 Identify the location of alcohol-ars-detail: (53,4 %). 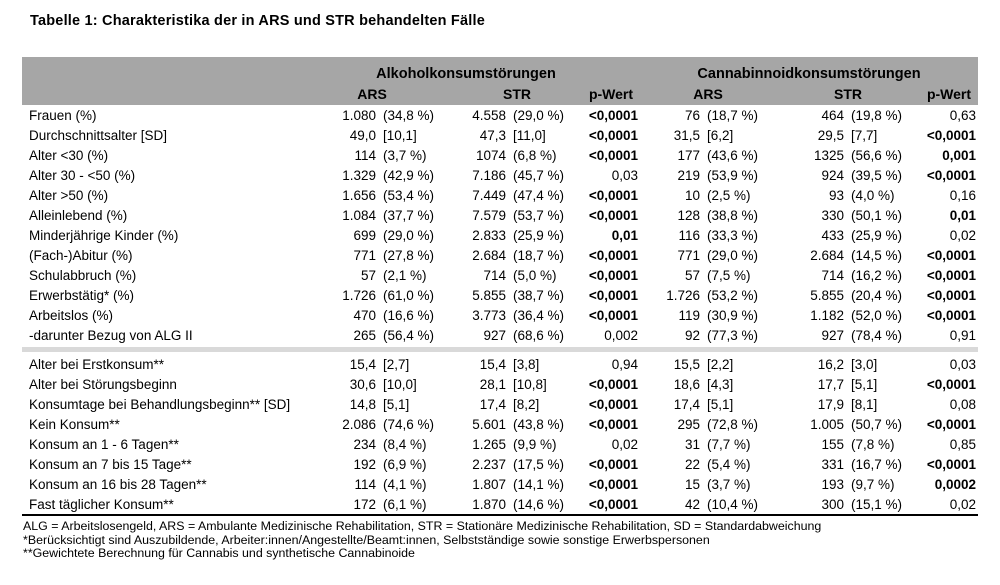
(409, 195).